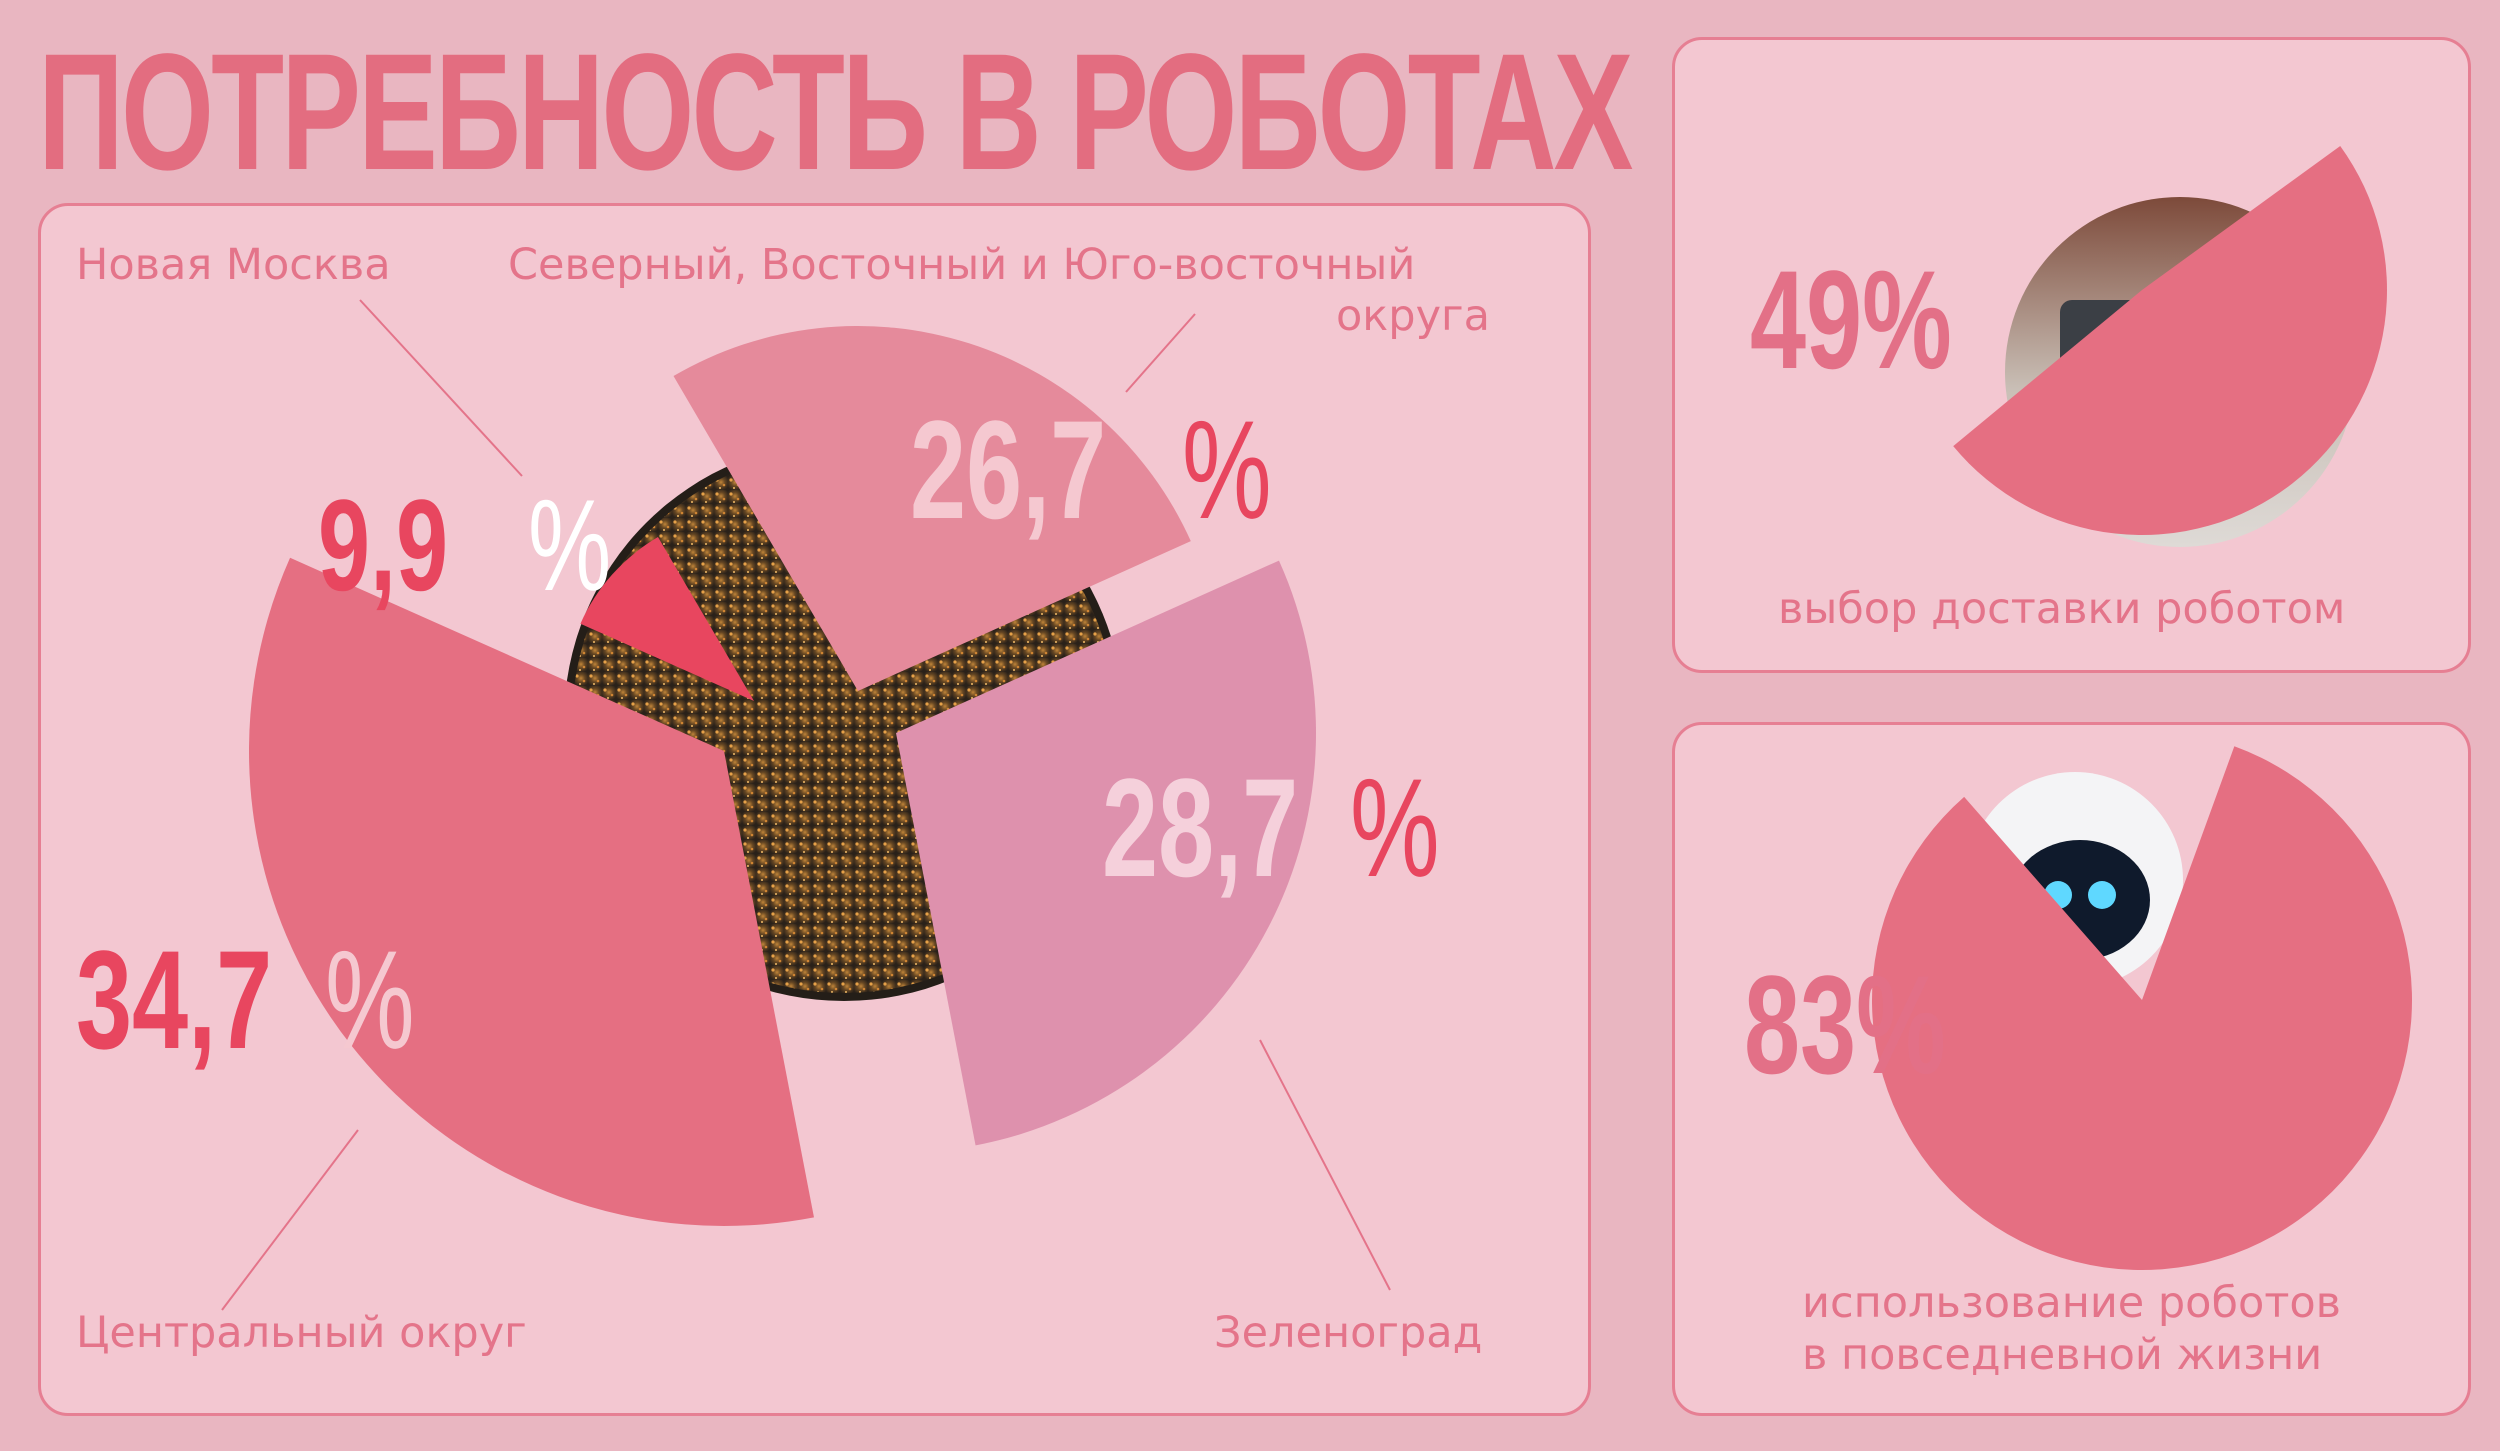 The width and height of the screenshot is (2500, 1451). Describe the element at coordinates (1200, 827) in the screenshot. I see `value-zelenograd: 28,7` at that location.